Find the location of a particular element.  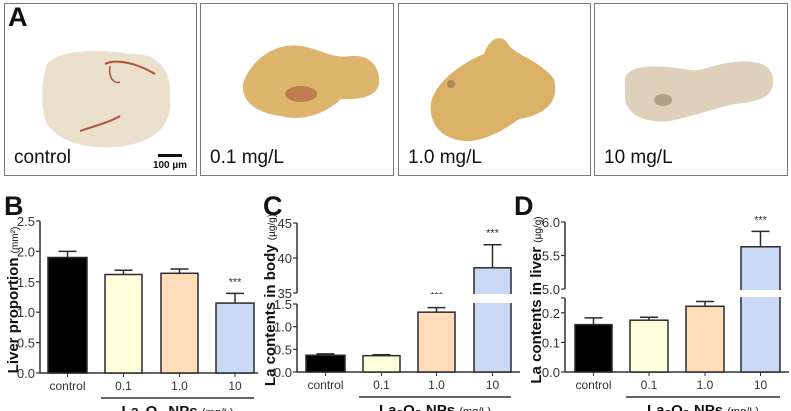

photo-1-0: 1.0 mg/L is located at coordinates (494, 89).